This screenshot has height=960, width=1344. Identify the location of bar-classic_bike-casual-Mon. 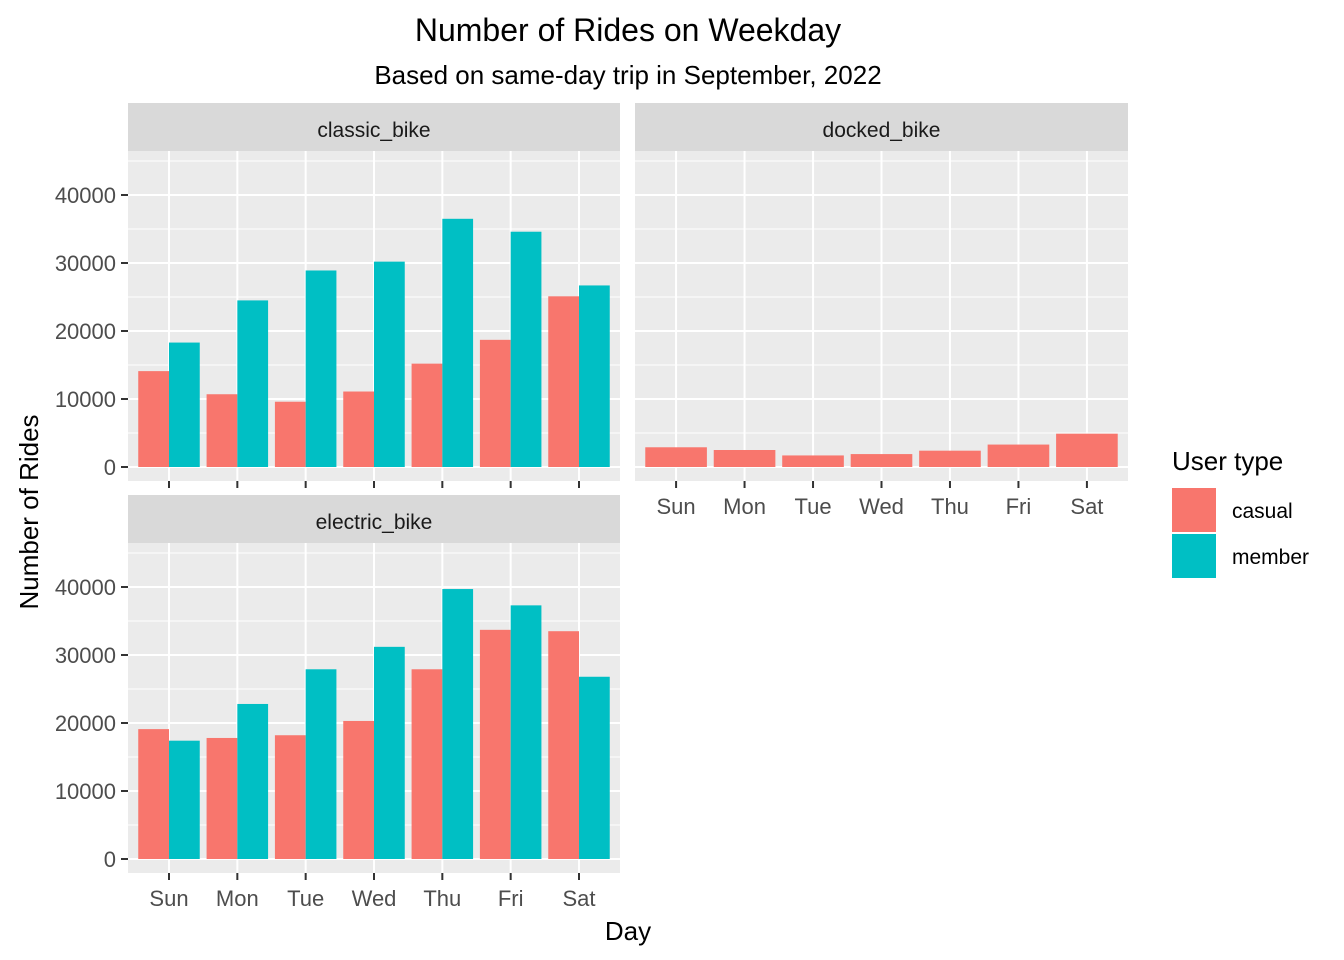
(222, 430).